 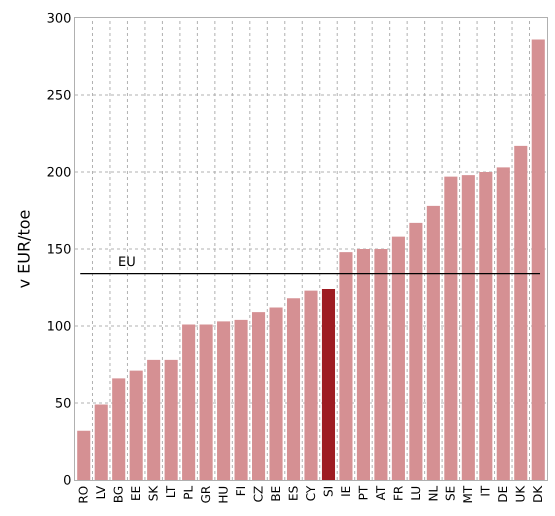 I want to click on x-tick-label: IT, so click(x=485, y=491).